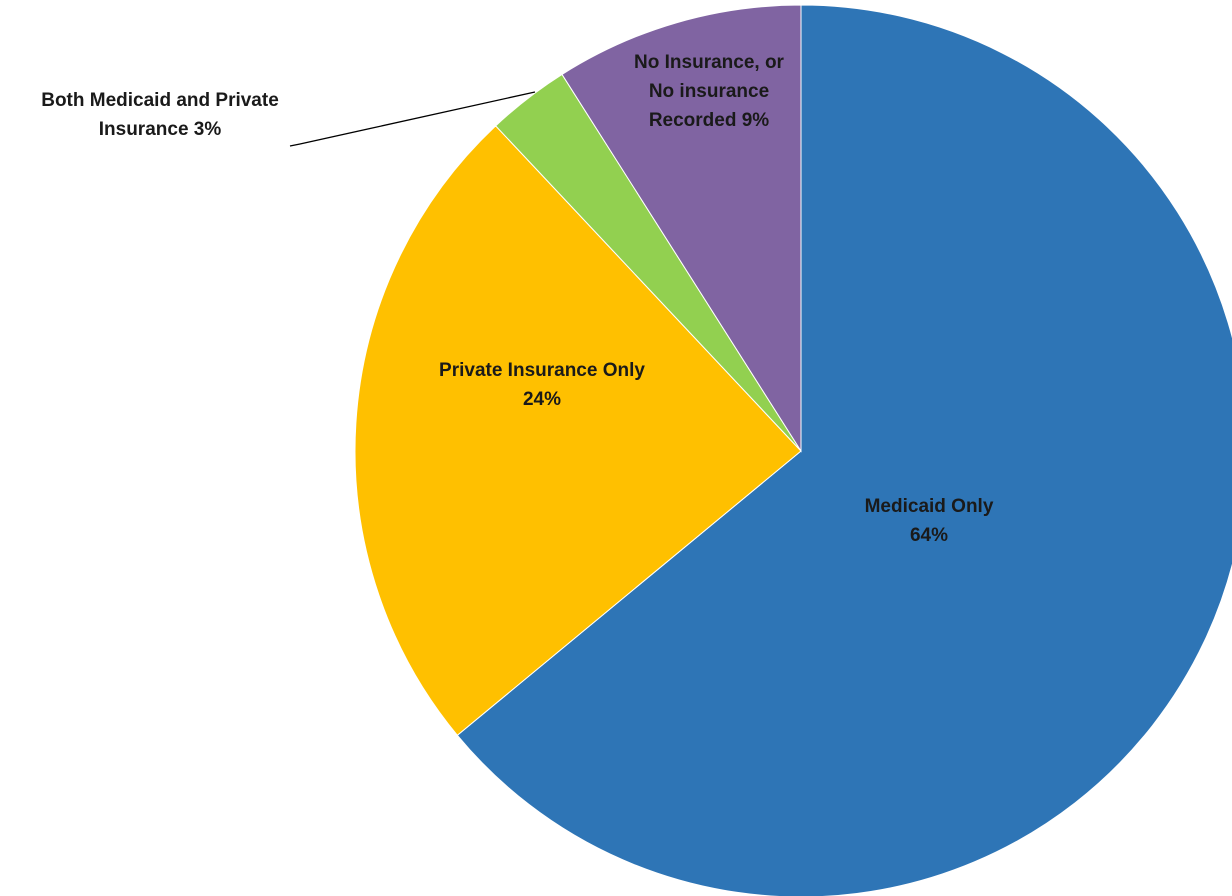 This screenshot has height=896, width=1232. What do you see at coordinates (929, 535) in the screenshot?
I see `data-label-line: 64%` at bounding box center [929, 535].